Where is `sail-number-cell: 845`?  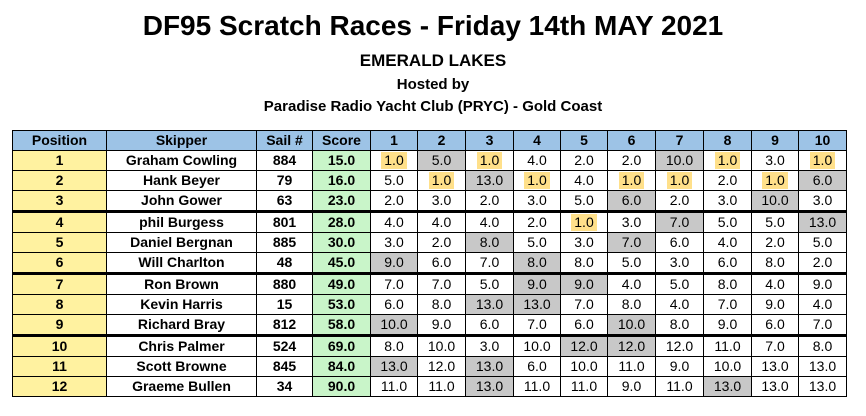 sail-number-cell: 845 is located at coordinates (284, 366).